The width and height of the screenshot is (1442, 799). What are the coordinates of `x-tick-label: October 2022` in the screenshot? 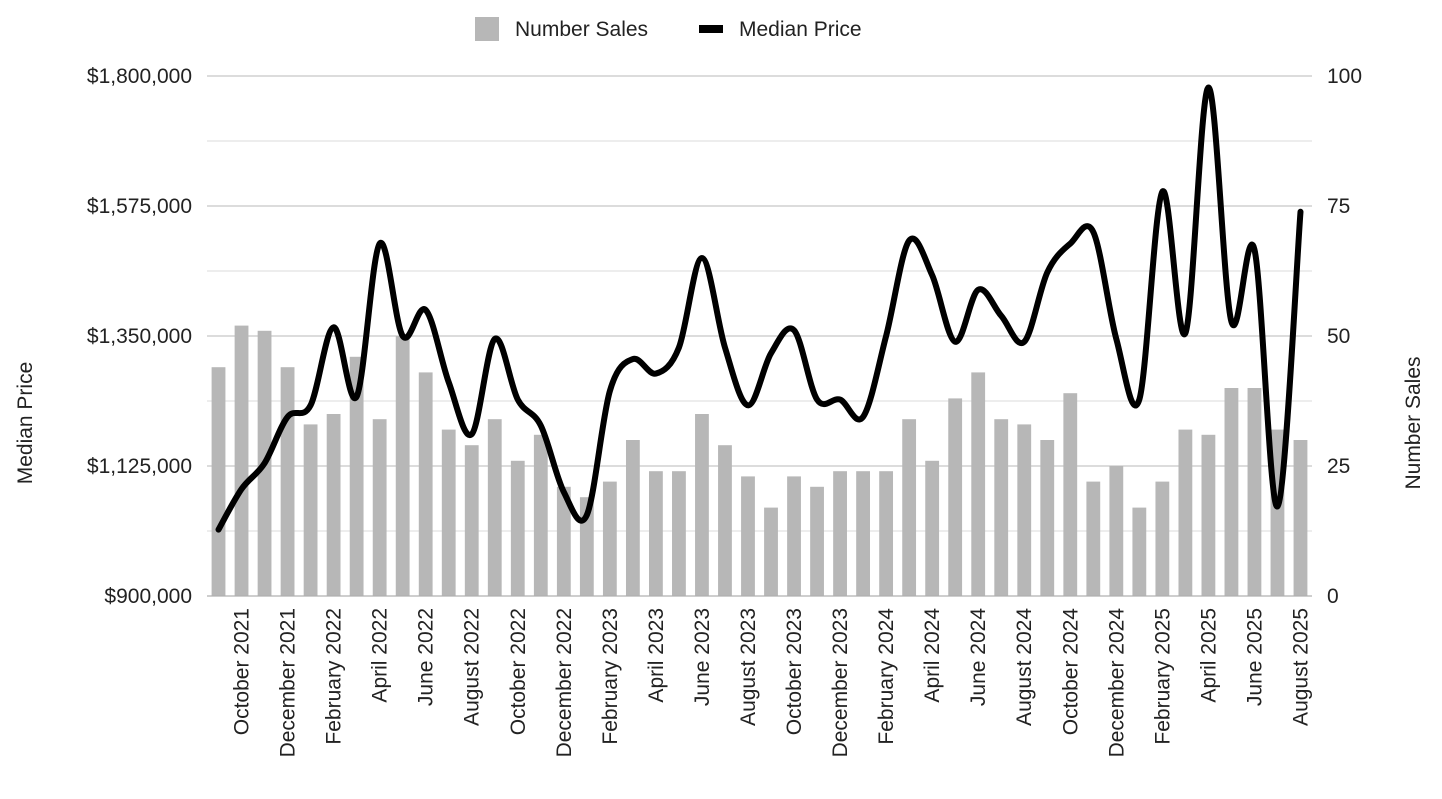 It's located at (518, 671).